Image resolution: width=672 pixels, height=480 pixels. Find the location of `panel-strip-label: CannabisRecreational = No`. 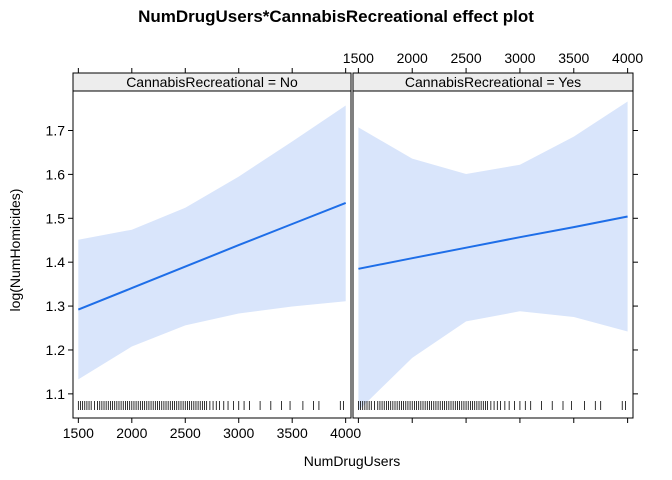

panel-strip-label: CannabisRecreational = No is located at coordinates (212, 82).